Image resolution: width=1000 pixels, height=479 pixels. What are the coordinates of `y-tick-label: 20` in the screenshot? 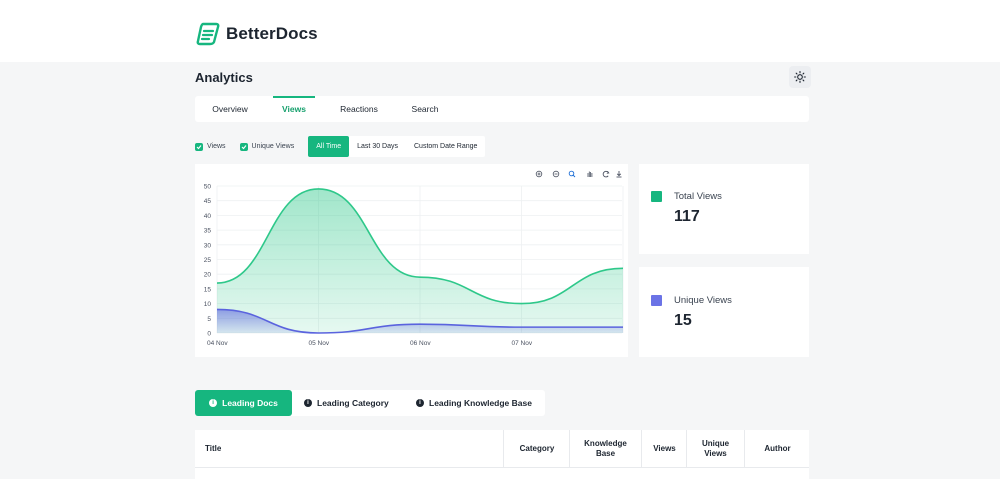 It's located at (208, 275).